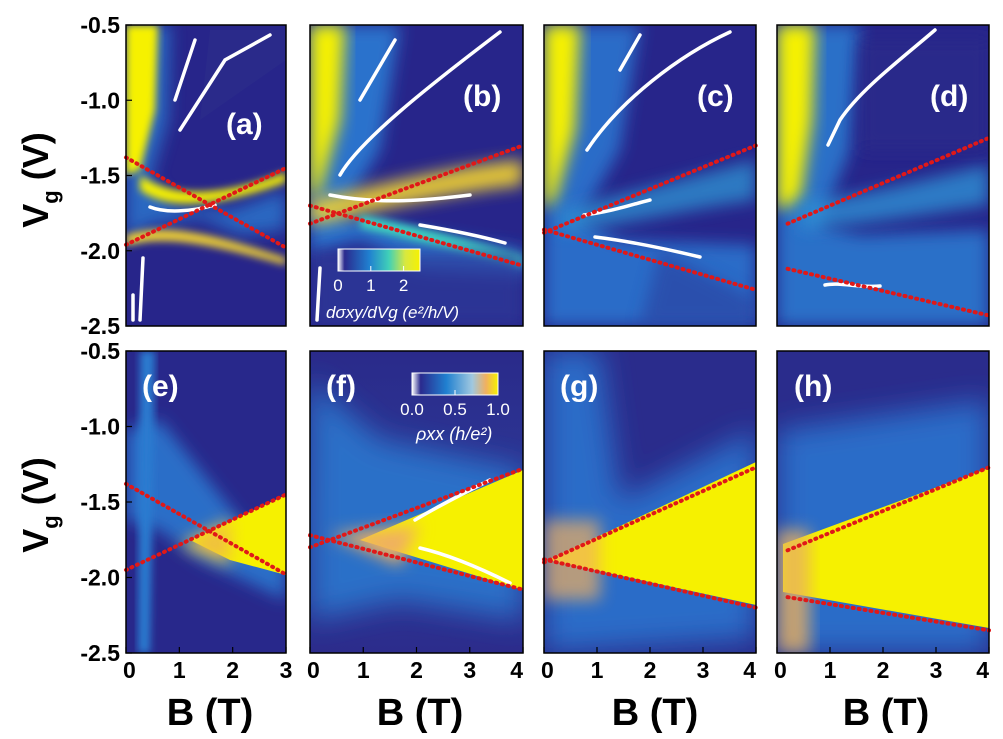 This screenshot has height=739, width=1003. What do you see at coordinates (498, 409) in the screenshot?
I see `colorbar-bottom-tick-label-2: 1.0` at bounding box center [498, 409].